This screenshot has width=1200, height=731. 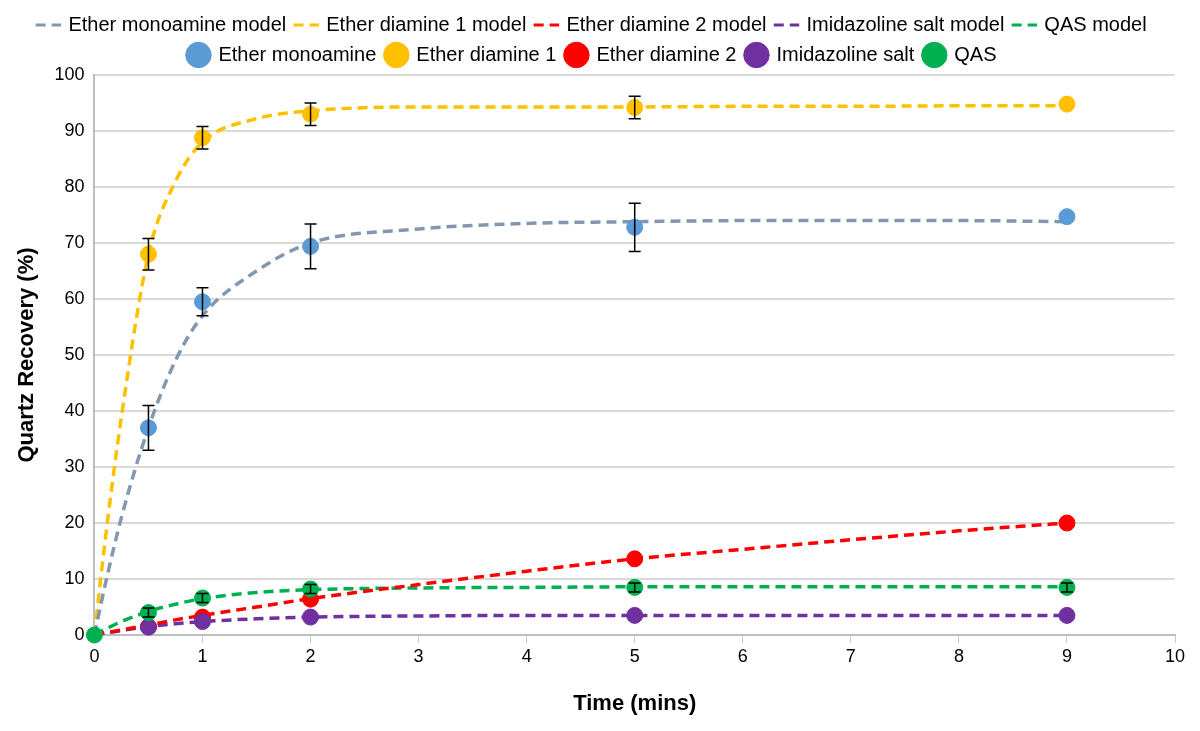 What do you see at coordinates (975, 53) in the screenshot?
I see `legend-label: QAS` at bounding box center [975, 53].